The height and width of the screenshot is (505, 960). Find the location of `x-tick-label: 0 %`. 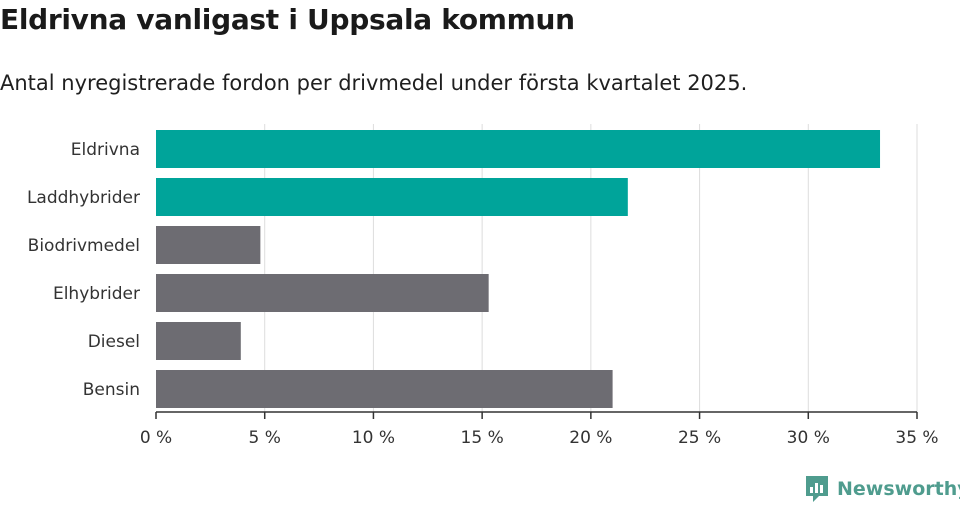

x-tick-label: 0 % is located at coordinates (156, 438).